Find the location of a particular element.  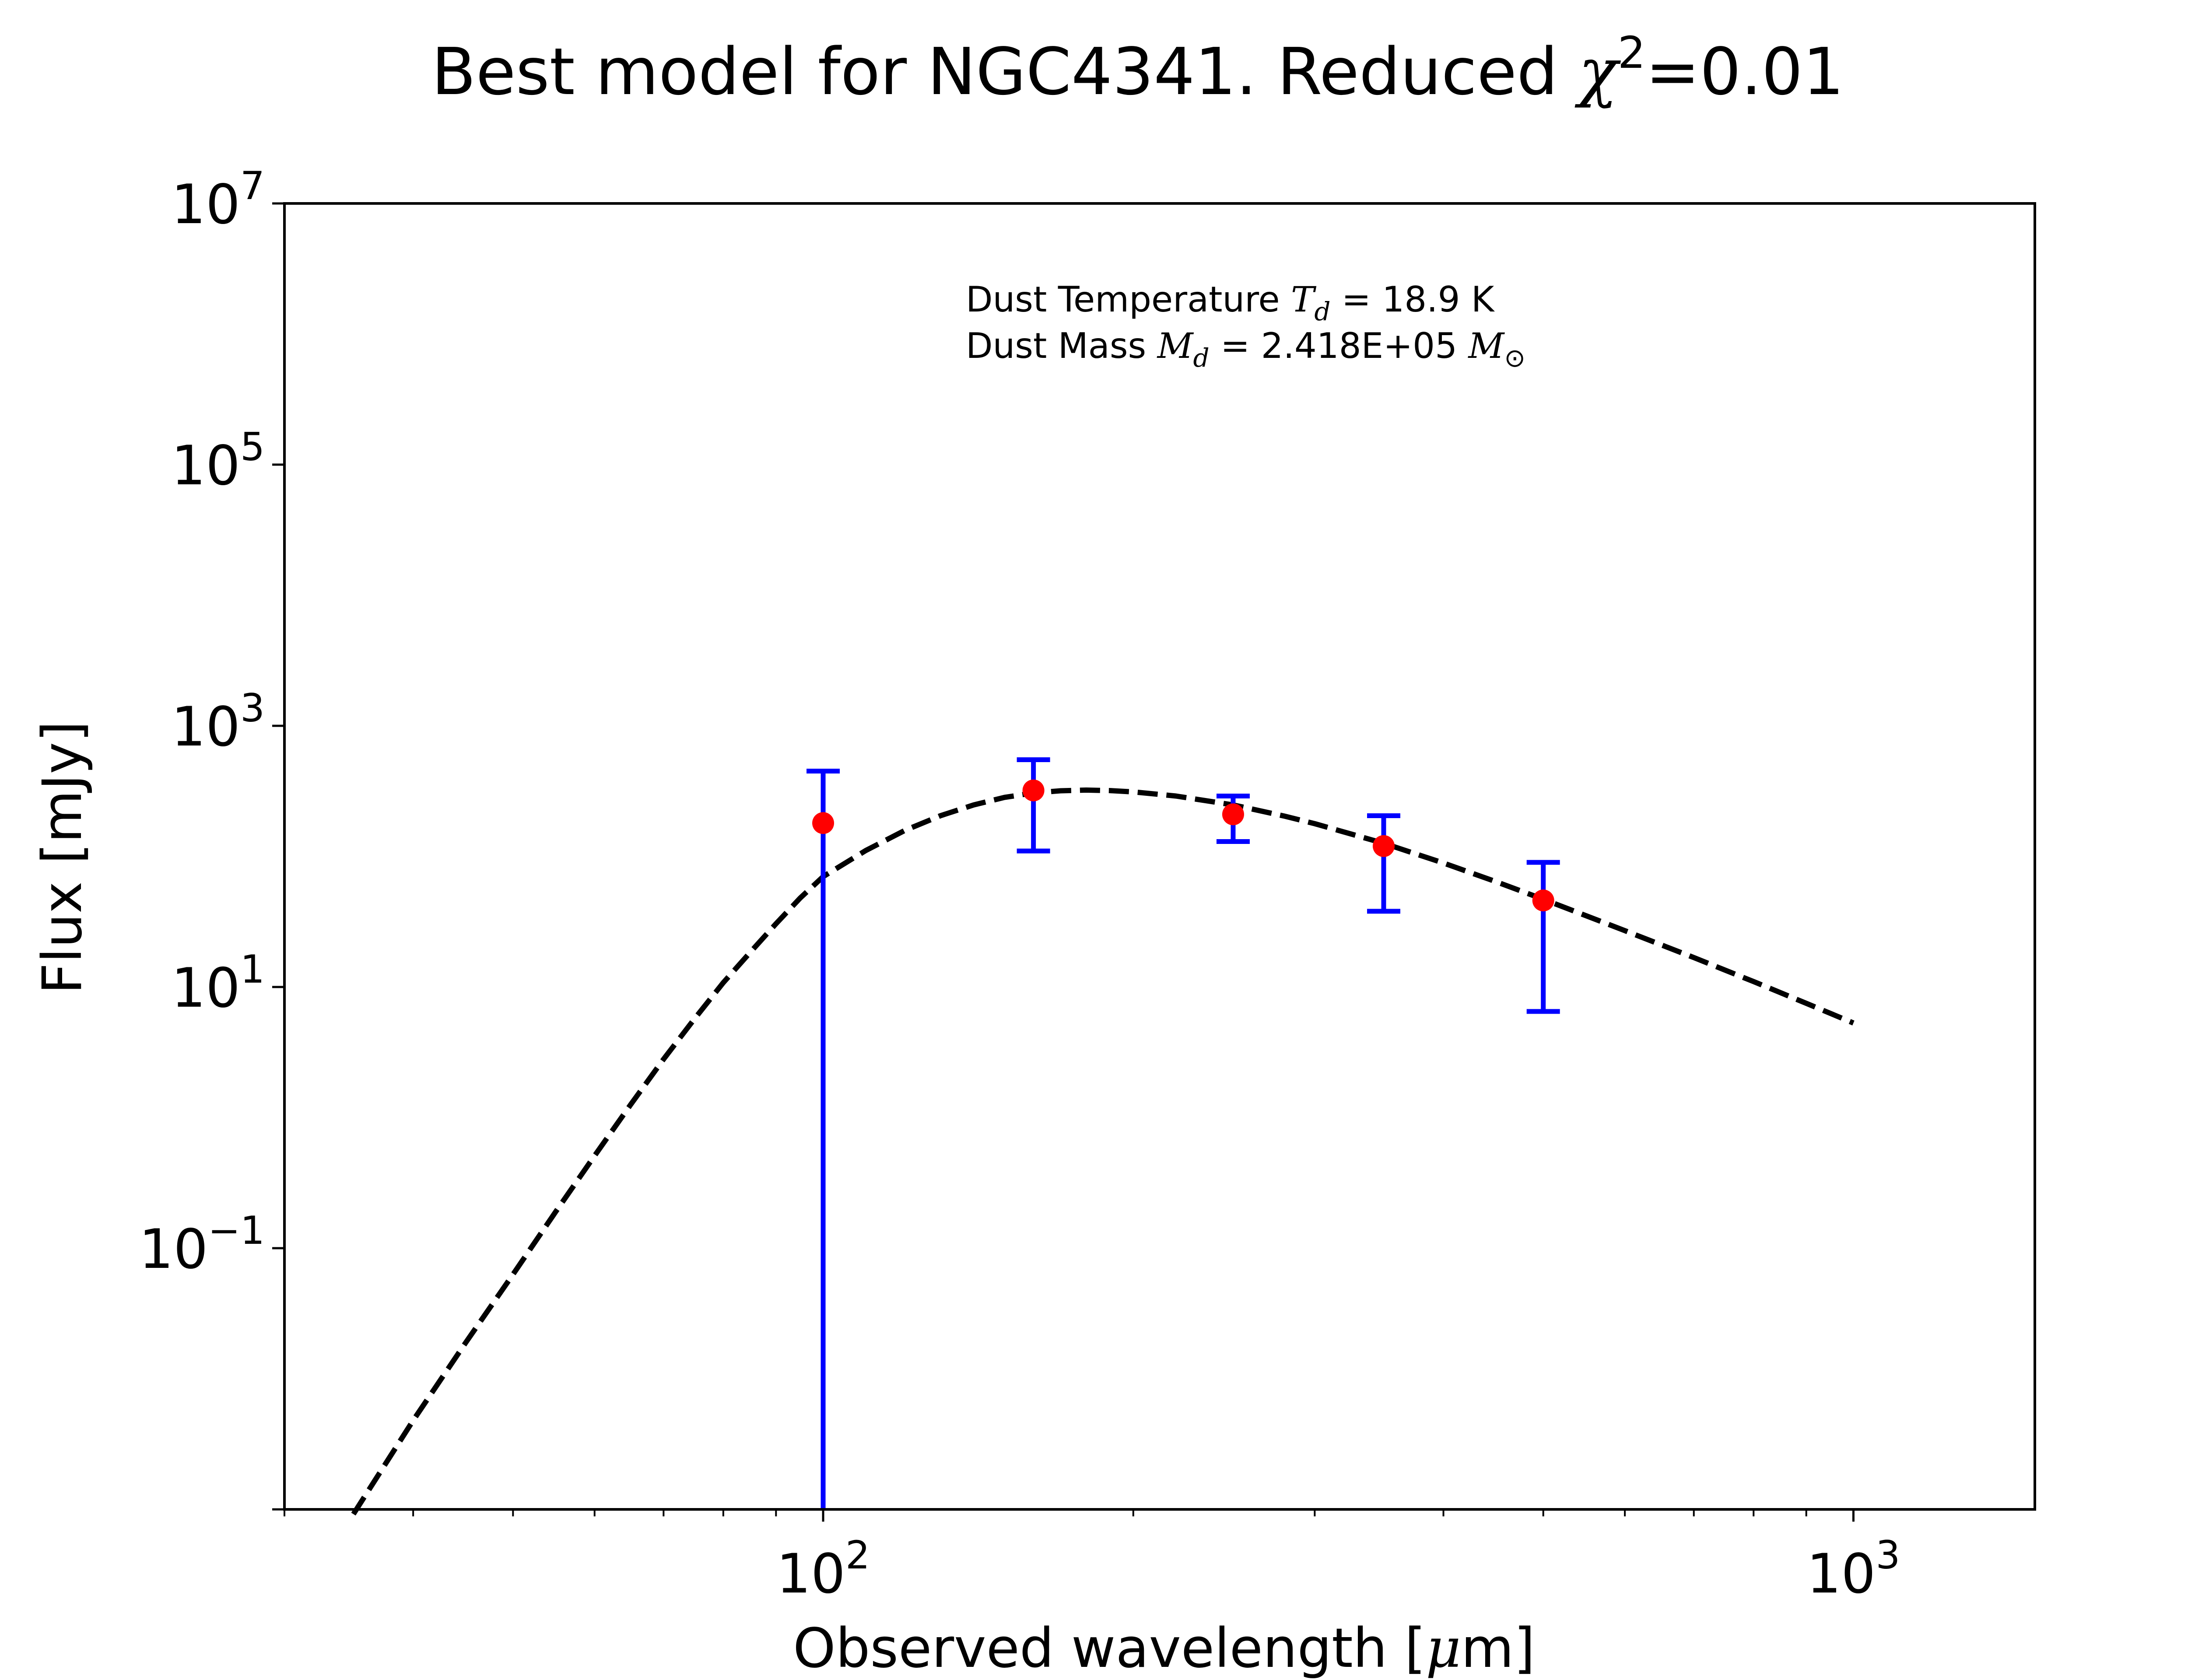

x-axis-label: Observed wavelength [μm] is located at coordinates (1164, 1648).